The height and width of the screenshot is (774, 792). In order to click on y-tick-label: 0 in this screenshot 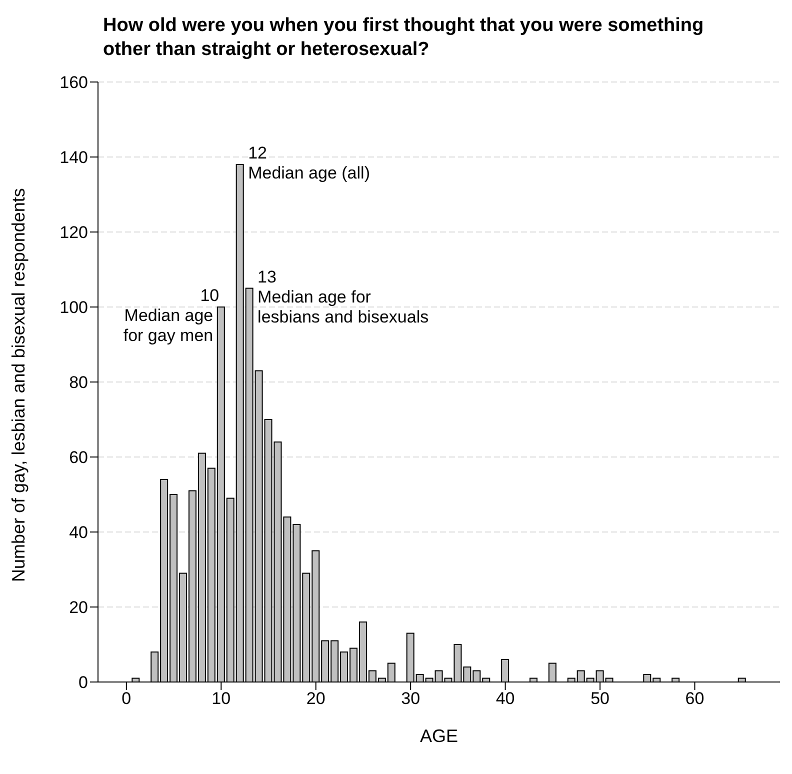, I will do `click(83, 682)`.